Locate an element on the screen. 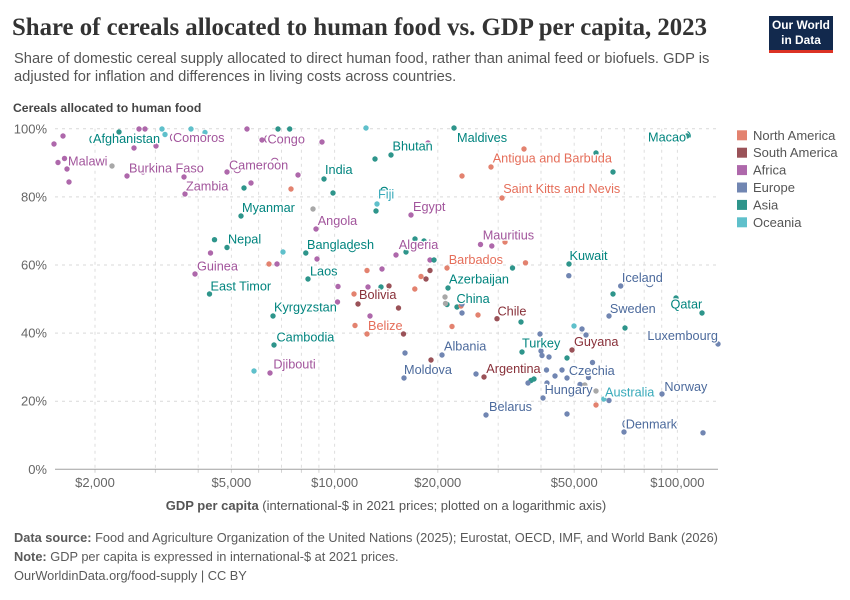  svg-text: Macao is located at coordinates (667, 137).